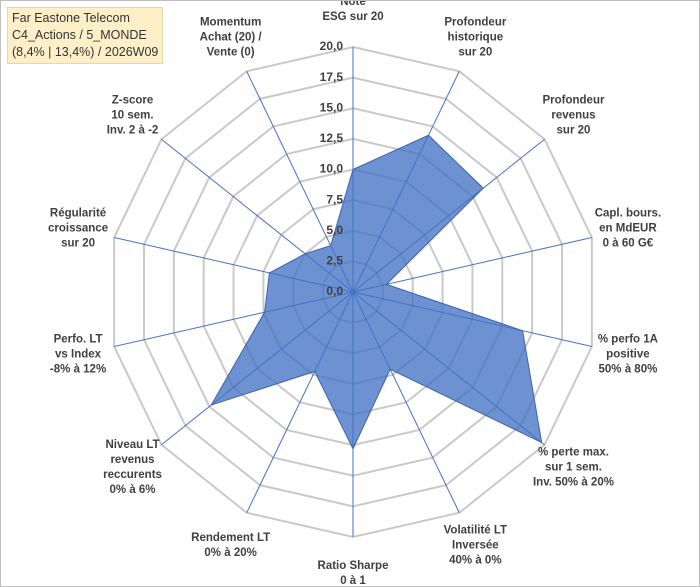 The height and width of the screenshot is (587, 700). I want to click on category-label: Note ESG sur 20, so click(353, 11).